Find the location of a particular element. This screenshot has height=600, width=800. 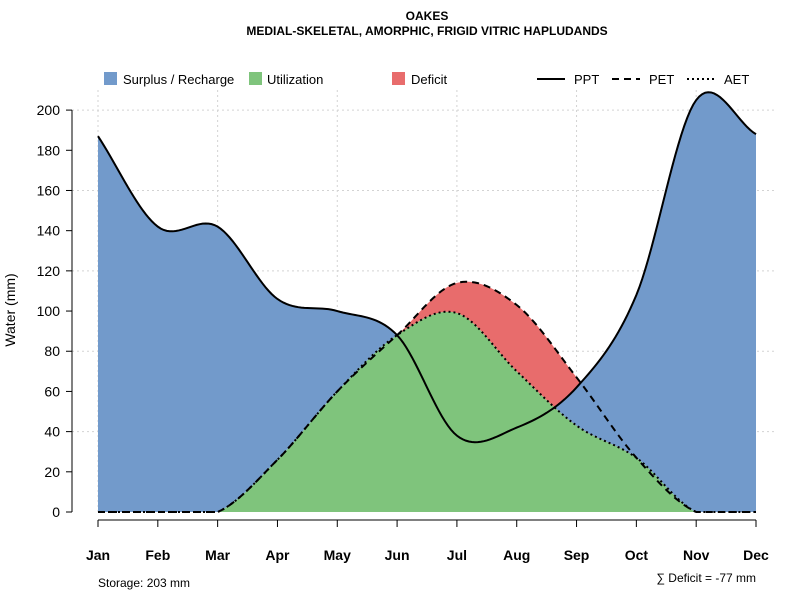

legend-label-pet: PET is located at coordinates (661, 79).